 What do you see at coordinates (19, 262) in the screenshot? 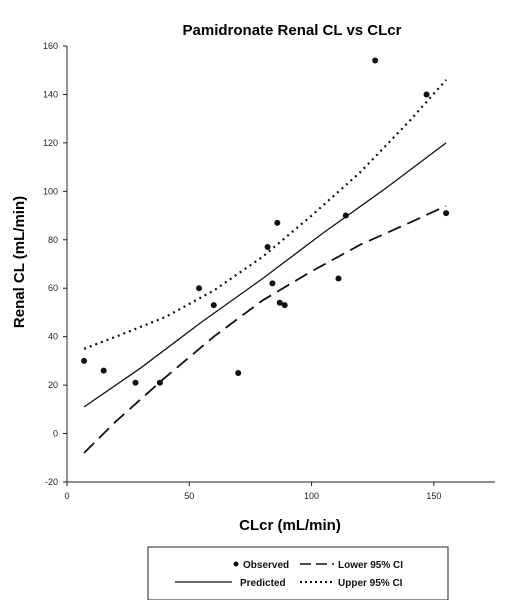
I see `y-axis-label: Renal CL (mL/min)` at bounding box center [19, 262].